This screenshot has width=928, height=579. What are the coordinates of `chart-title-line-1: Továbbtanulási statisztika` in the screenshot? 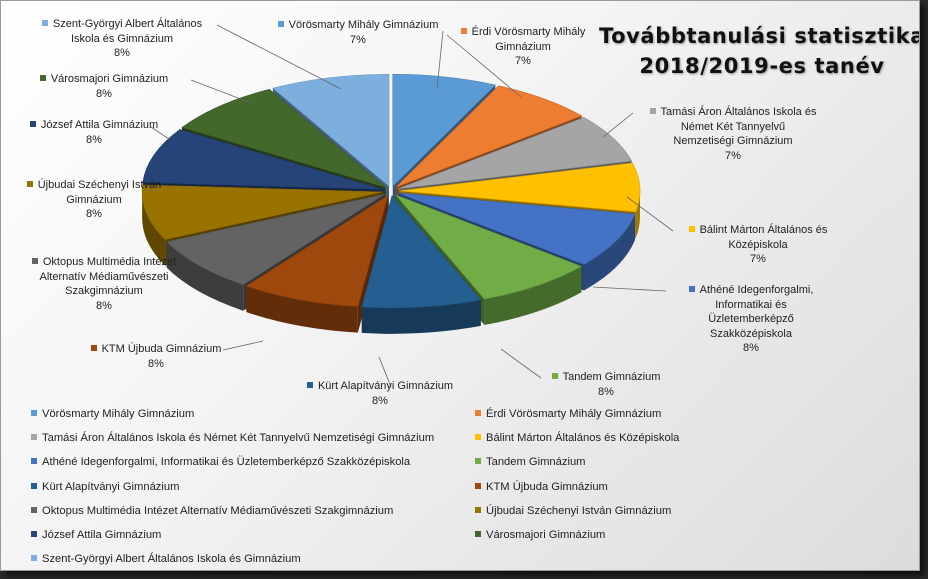 It's located at (759, 36).